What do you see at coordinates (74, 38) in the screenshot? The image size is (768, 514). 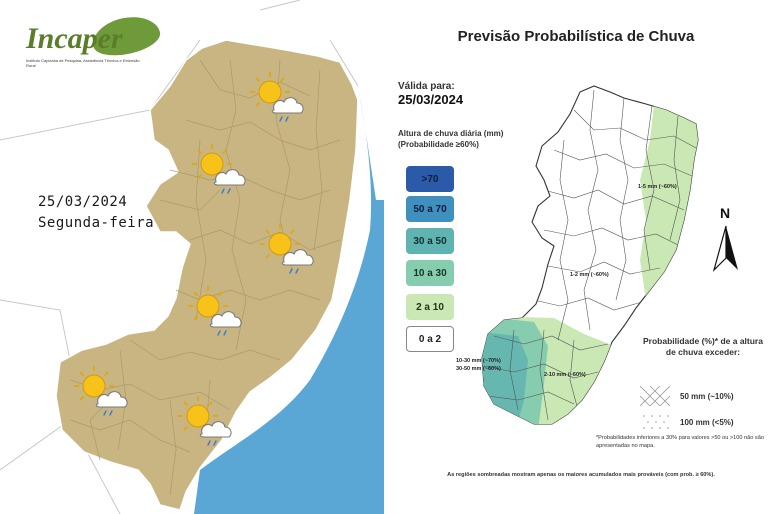 I see `logo-wordmark: Incaper` at bounding box center [74, 38].